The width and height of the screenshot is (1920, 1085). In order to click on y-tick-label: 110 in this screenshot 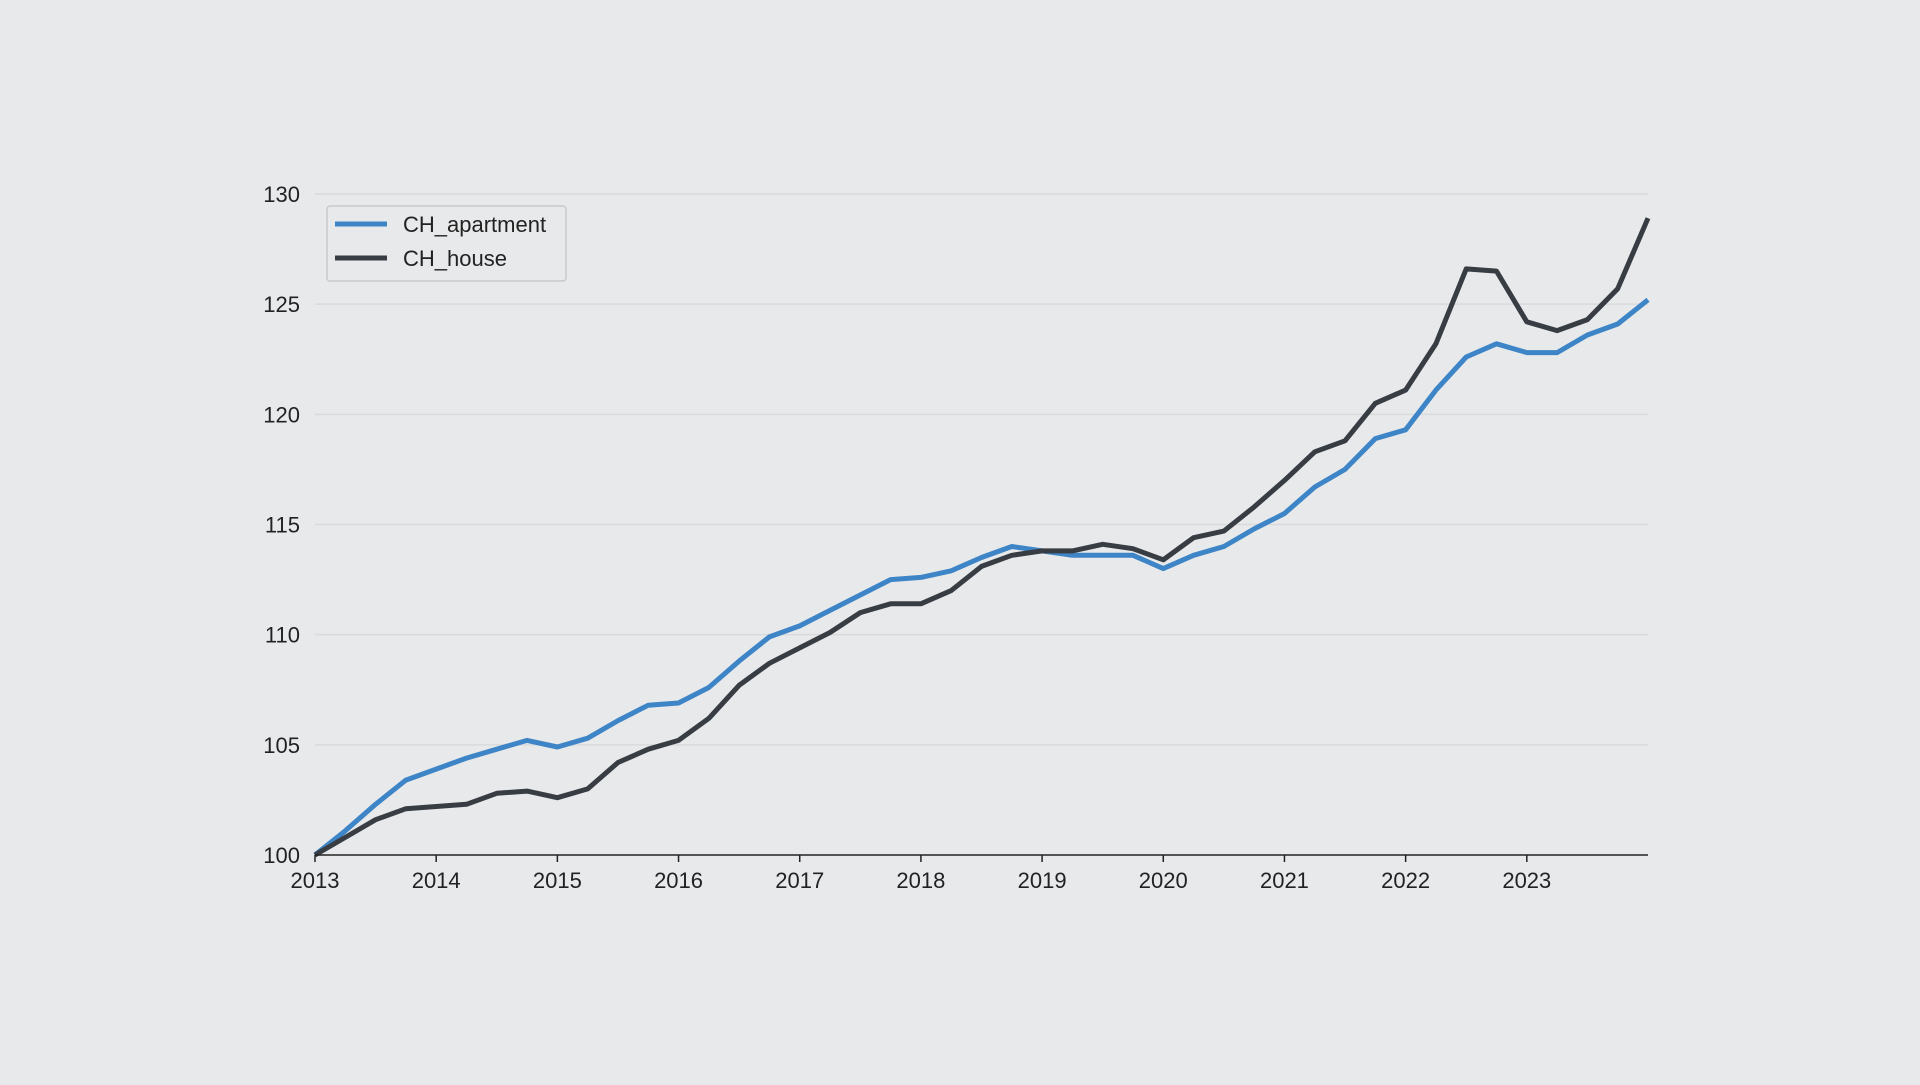, I will do `click(282, 635)`.